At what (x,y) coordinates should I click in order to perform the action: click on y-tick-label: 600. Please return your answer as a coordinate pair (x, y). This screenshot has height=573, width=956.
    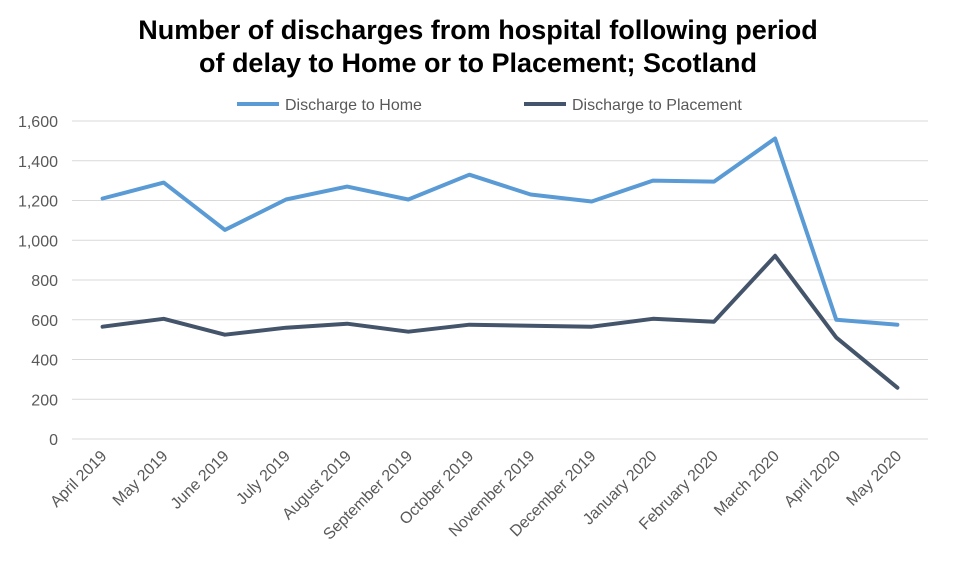
    Looking at the image, I should click on (44, 321).